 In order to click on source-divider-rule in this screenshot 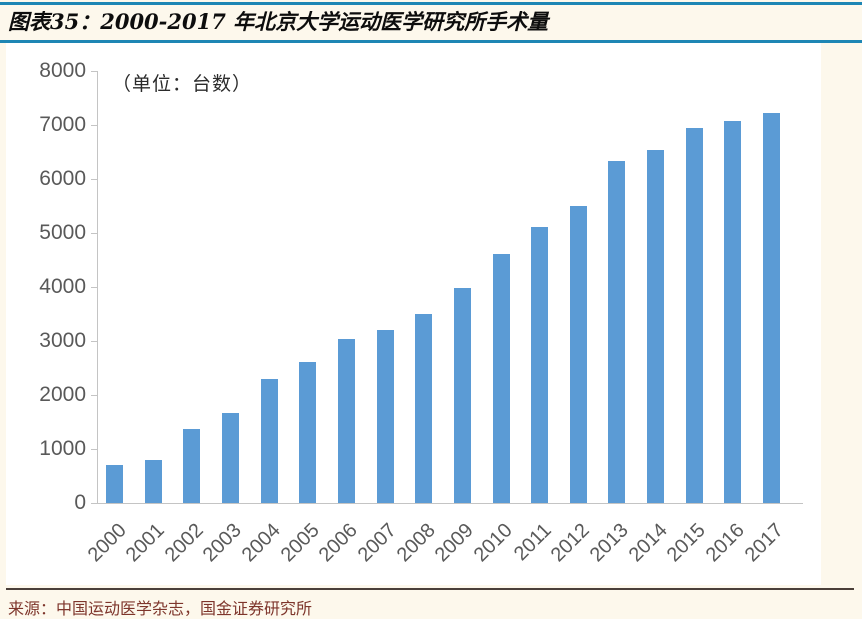, I will do `click(430, 589)`.